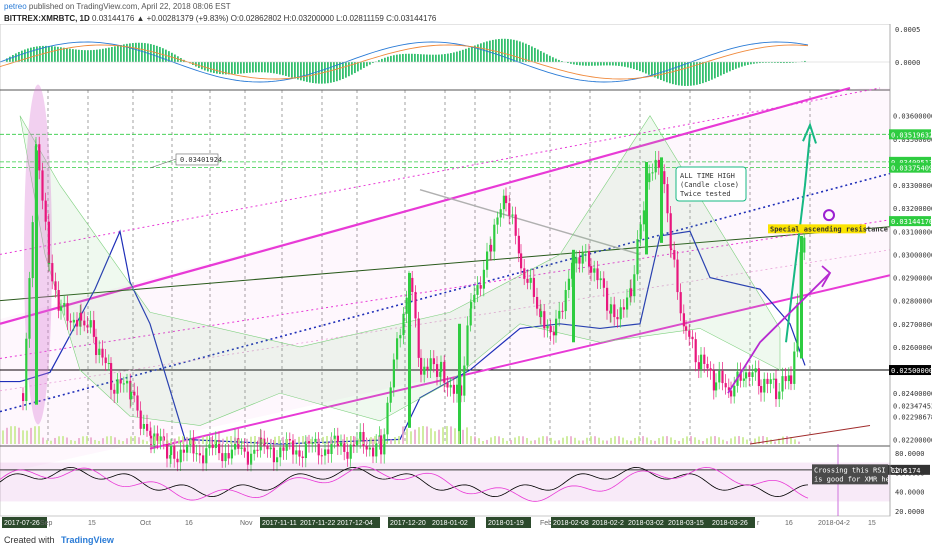  Describe the element at coordinates (829, 215) in the screenshot. I see `resistance-marker` at that location.